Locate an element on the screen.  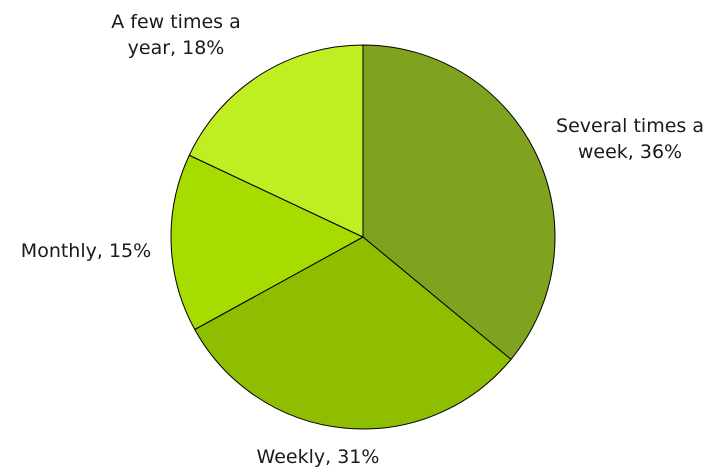
slice-label-0: Several times a week, 36% is located at coordinates (630, 139).